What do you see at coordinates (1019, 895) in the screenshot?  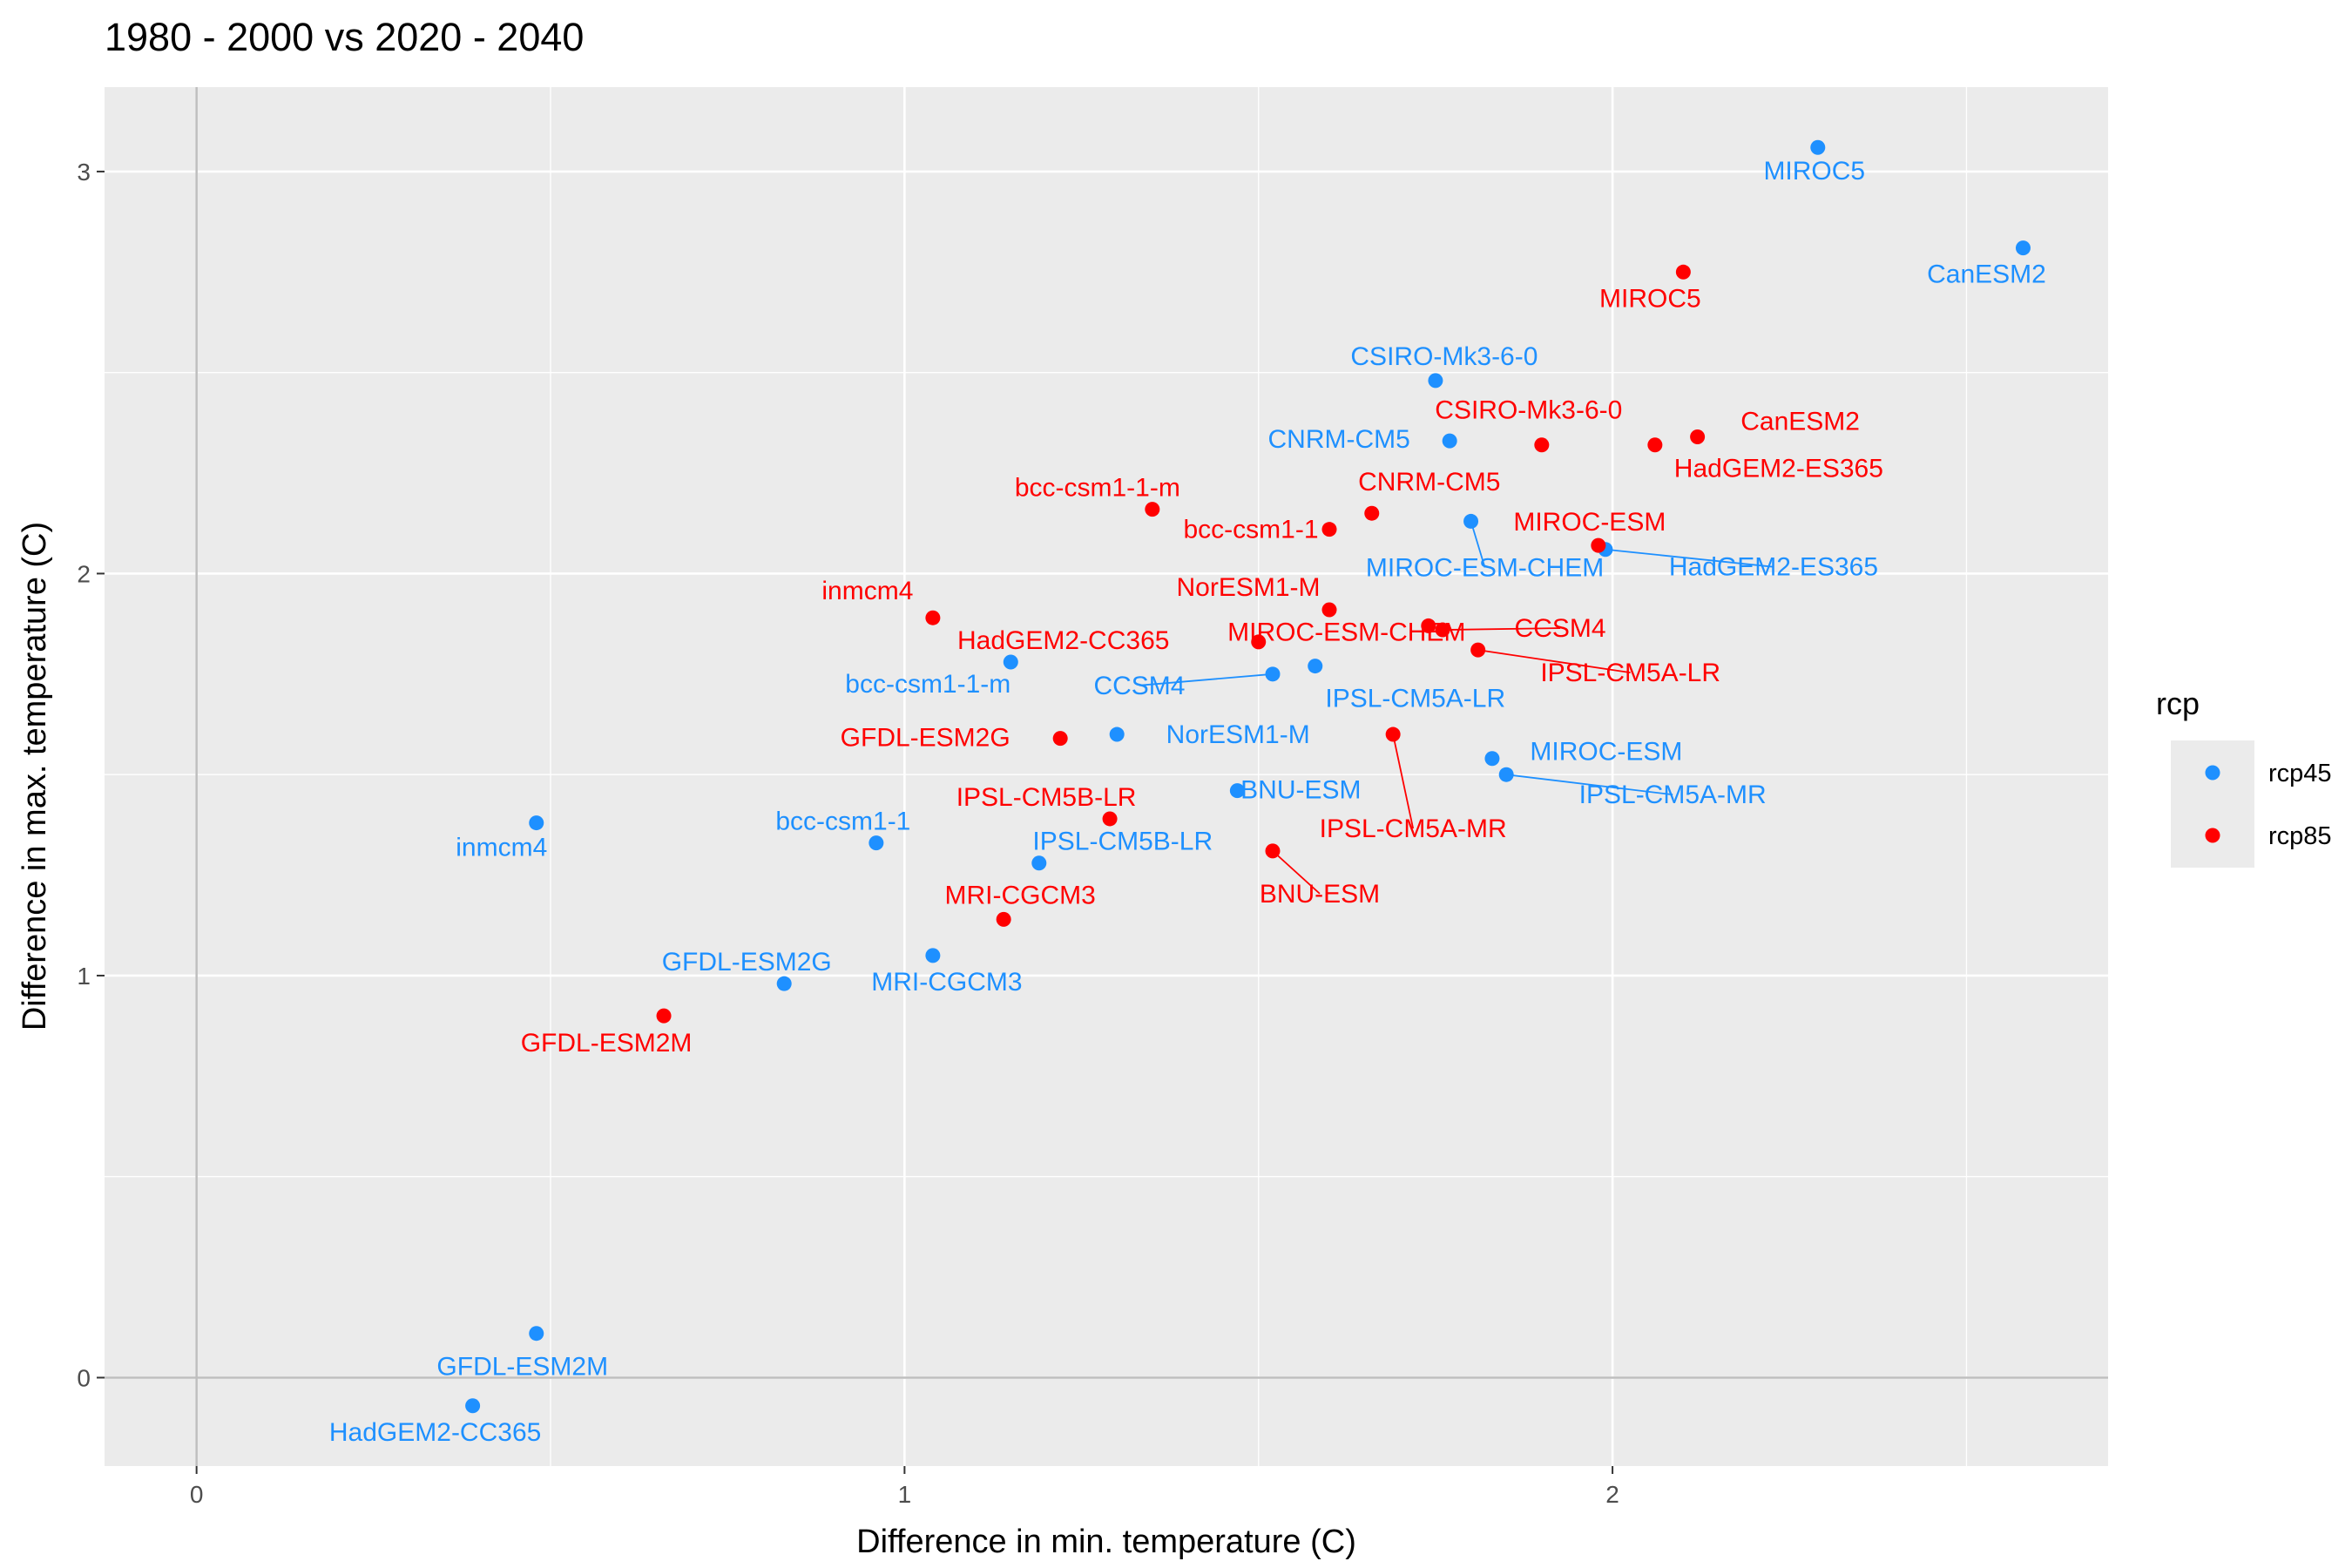 I see `point-label-rcp85: MRI-CGCM3` at bounding box center [1019, 895].